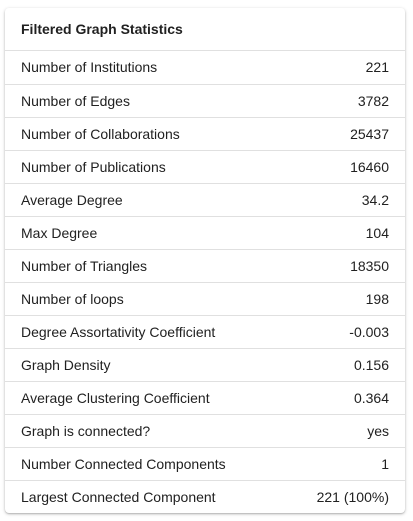 This screenshot has width=413, height=521. Describe the element at coordinates (343, 365) in the screenshot. I see `row-value: 0.156` at that location.